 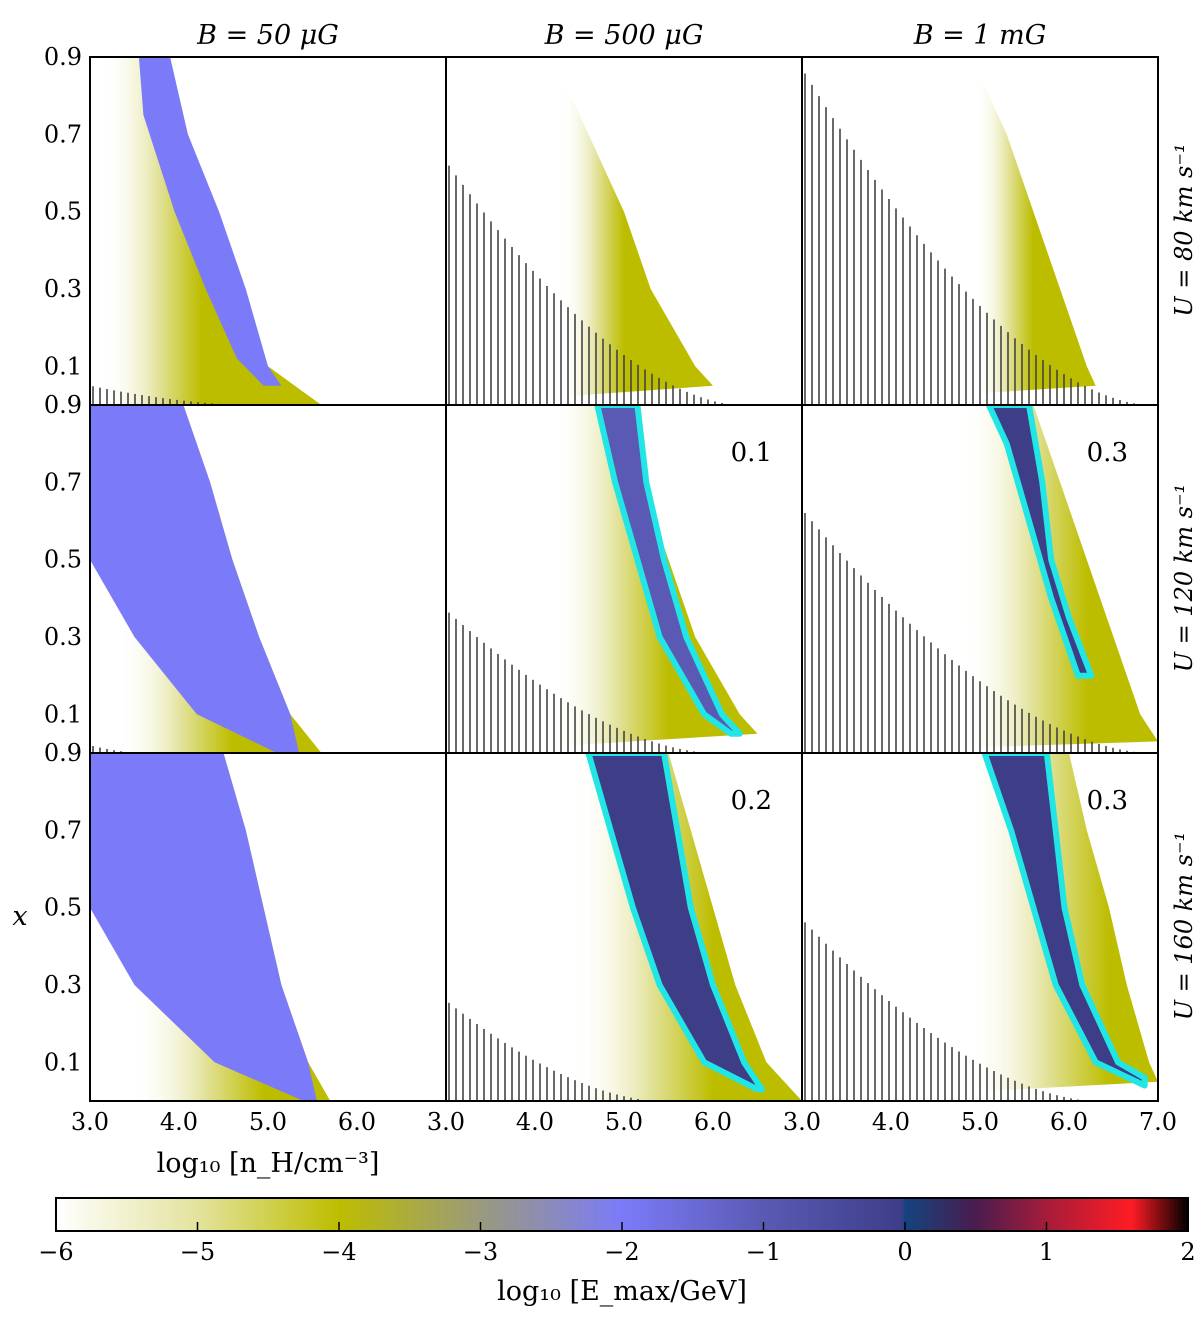 I want to click on panel-u160-b50, so click(x=268, y=927).